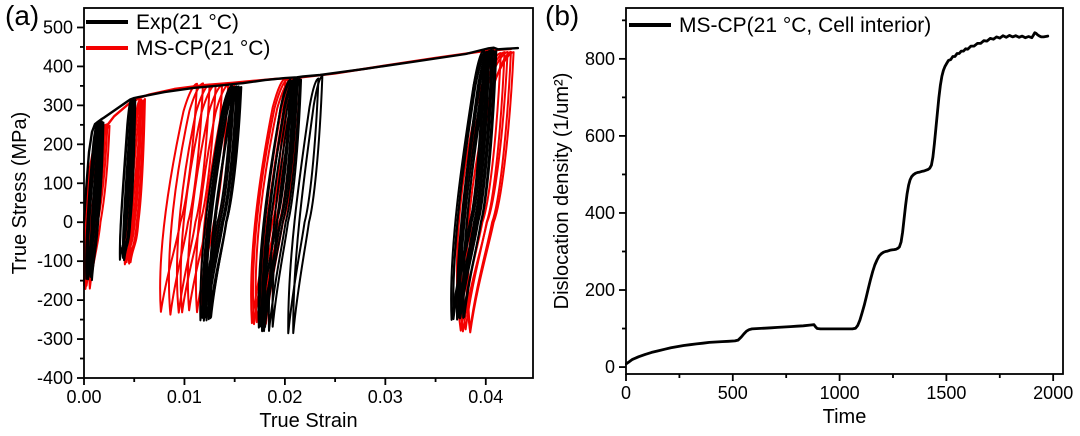  What do you see at coordinates (83, 397) in the screenshot?
I see `svg-text: 0.00` at bounding box center [83, 397].